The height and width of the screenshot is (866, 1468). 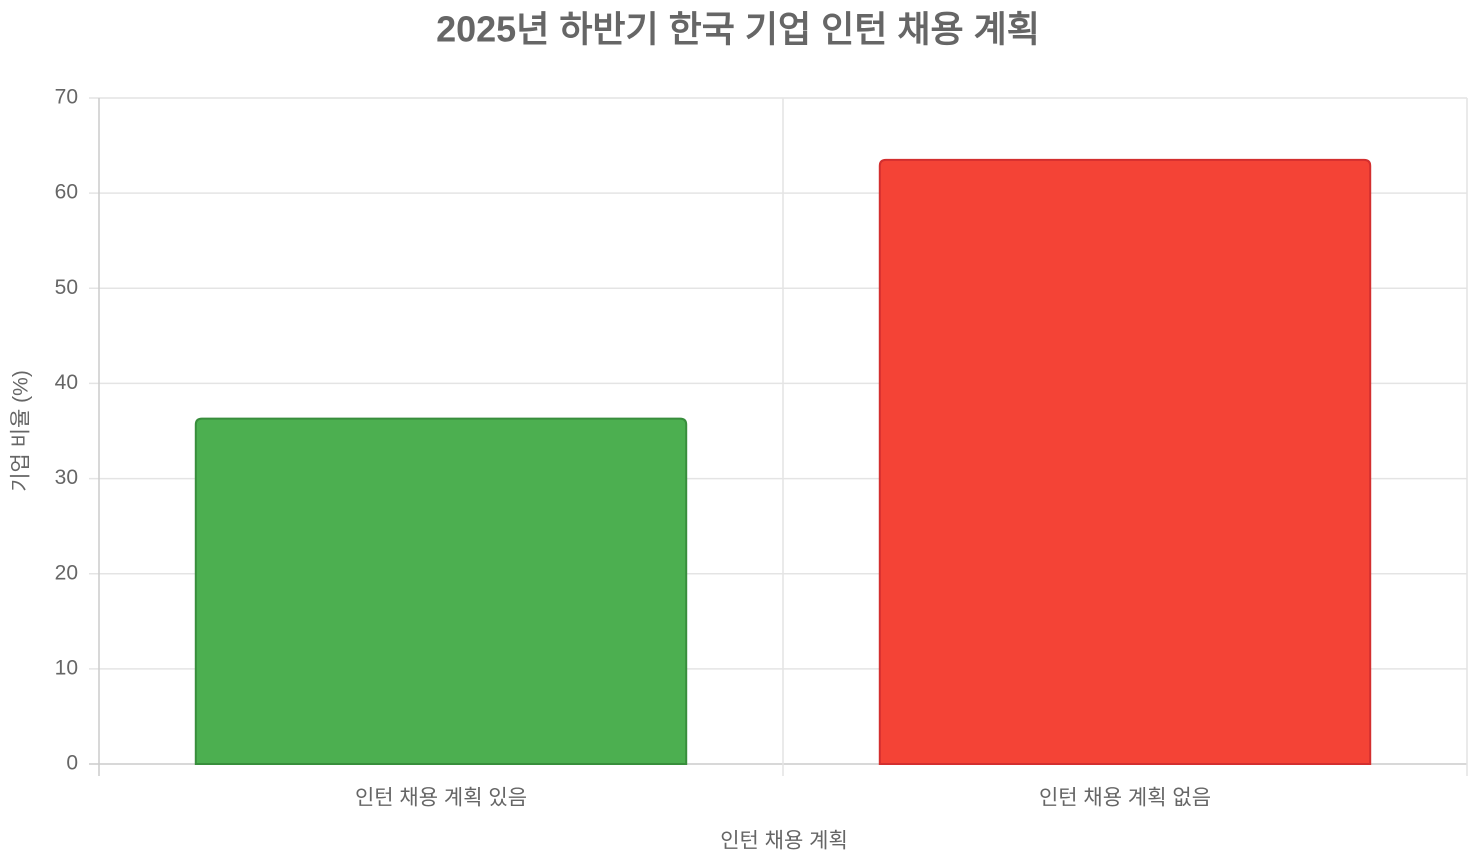 What do you see at coordinates (784, 841) in the screenshot?
I see `x-axis-title: 인턴 채용 계획` at bounding box center [784, 841].